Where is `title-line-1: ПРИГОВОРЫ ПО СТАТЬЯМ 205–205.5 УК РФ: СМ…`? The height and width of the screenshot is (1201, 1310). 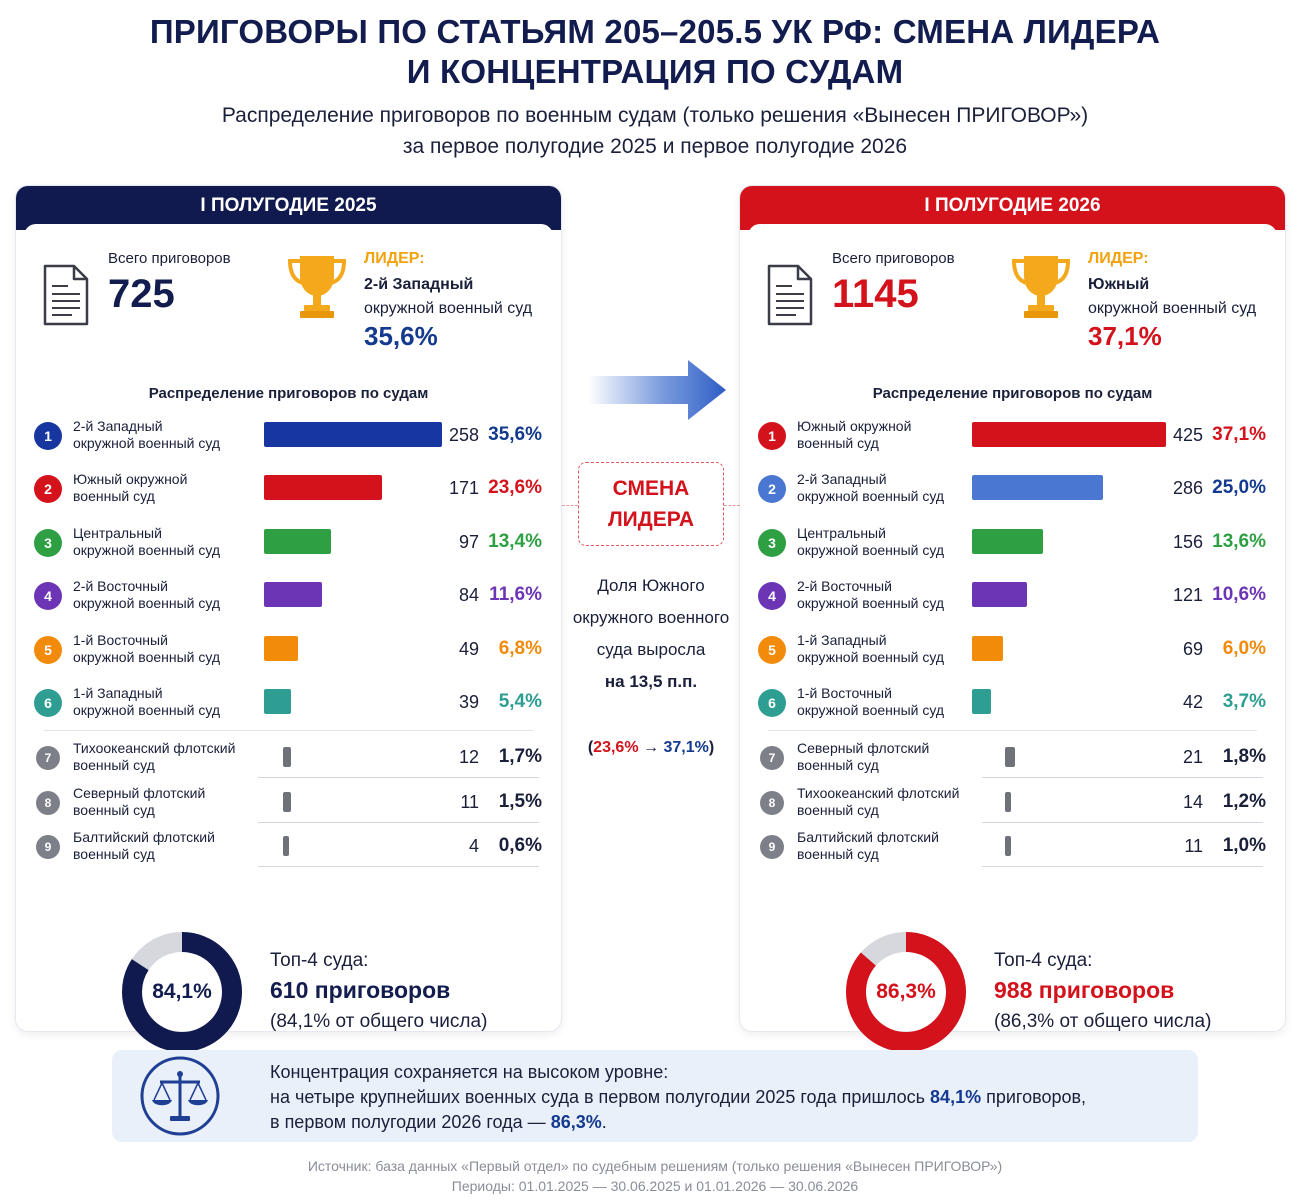 title-line-1: ПРИГОВОРЫ ПО СТАТЬЯМ 205–205.5 УК РФ: СМ… is located at coordinates (655, 31).